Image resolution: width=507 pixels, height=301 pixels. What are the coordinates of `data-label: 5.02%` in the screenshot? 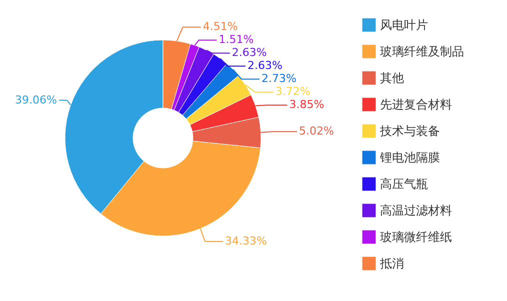 It's located at (316, 131).